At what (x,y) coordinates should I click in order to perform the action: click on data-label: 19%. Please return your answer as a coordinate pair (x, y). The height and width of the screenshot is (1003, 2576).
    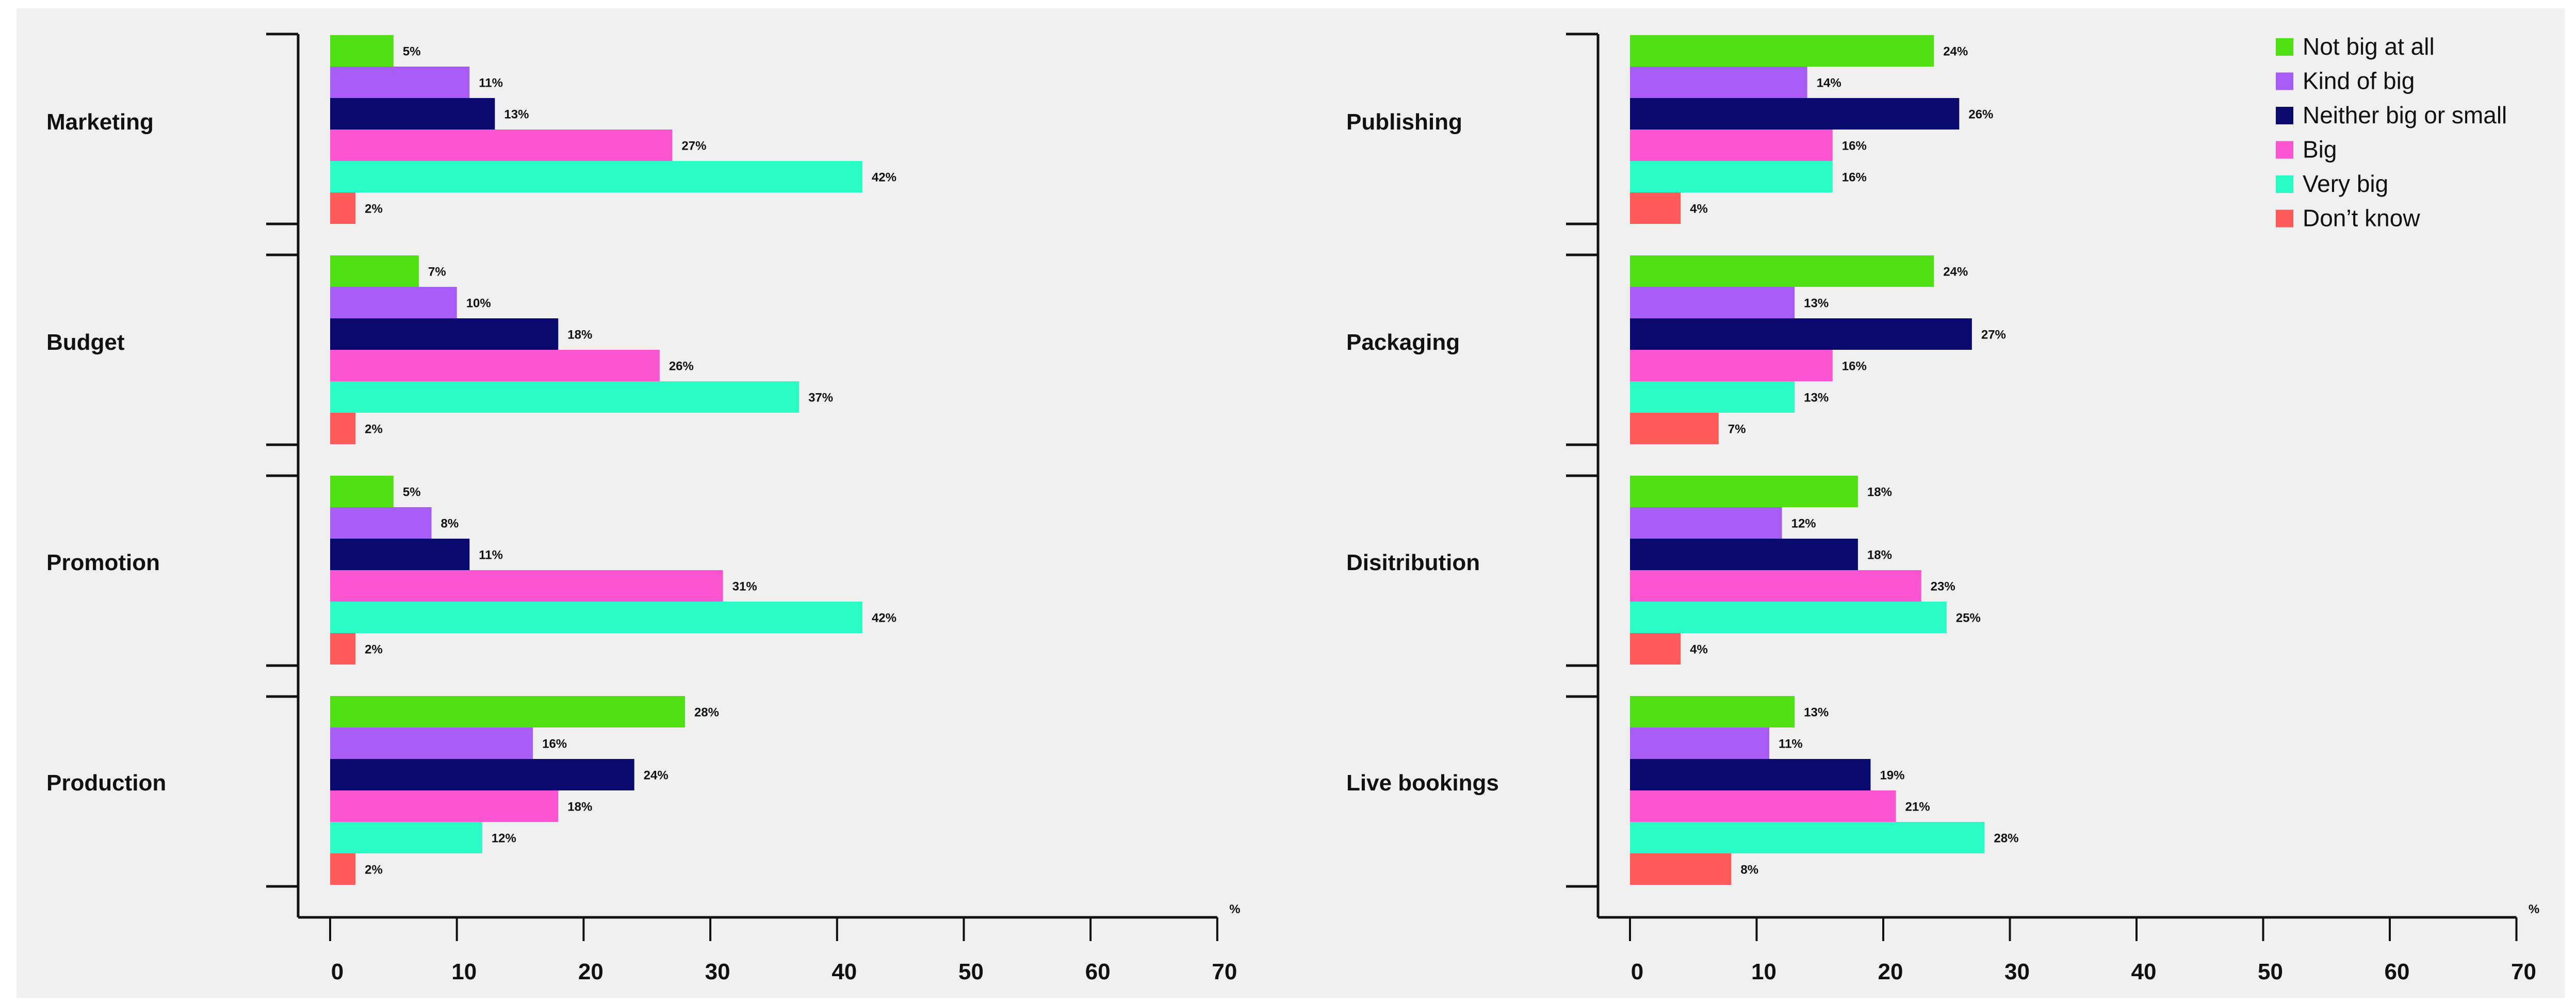
    Looking at the image, I should click on (1892, 776).